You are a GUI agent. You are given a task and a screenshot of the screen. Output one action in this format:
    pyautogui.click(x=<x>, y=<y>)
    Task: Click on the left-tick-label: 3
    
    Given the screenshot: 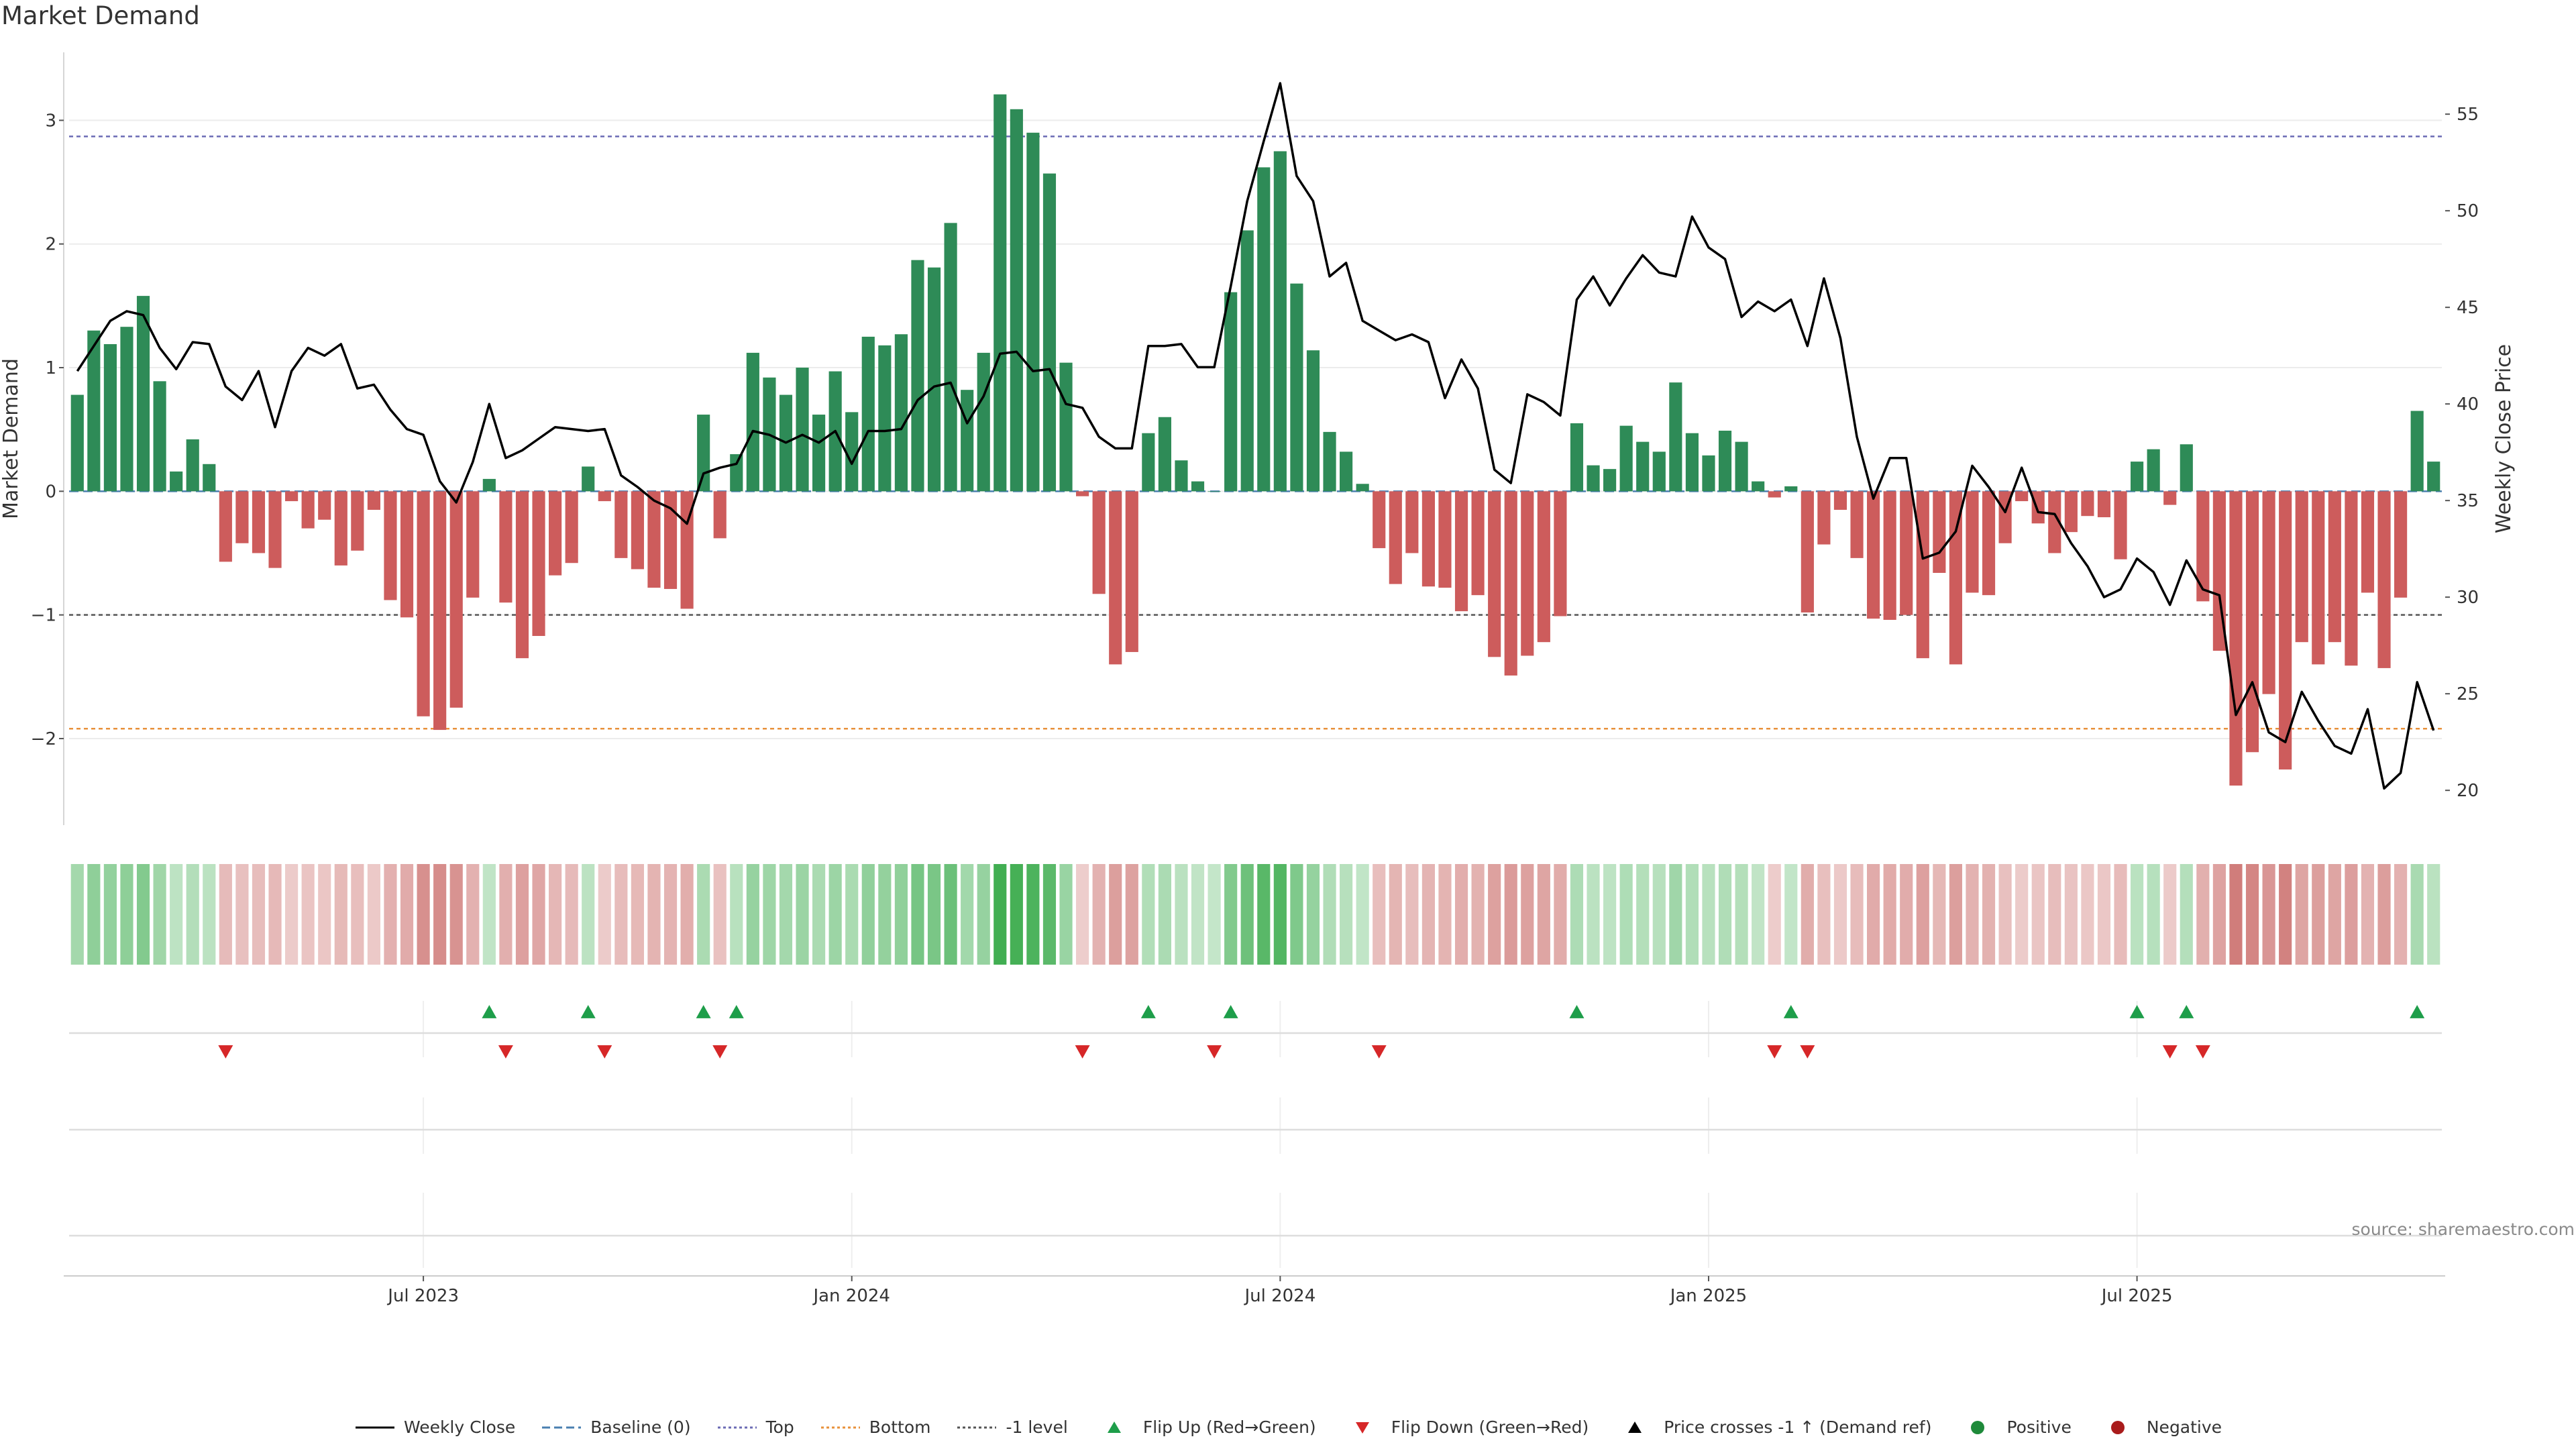 What is the action you would take?
    pyautogui.click(x=50, y=121)
    